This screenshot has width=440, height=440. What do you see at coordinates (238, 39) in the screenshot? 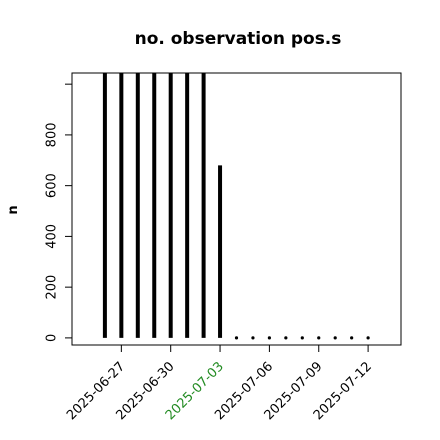
I see `chart-title: no. observation pos.s` at bounding box center [238, 39].